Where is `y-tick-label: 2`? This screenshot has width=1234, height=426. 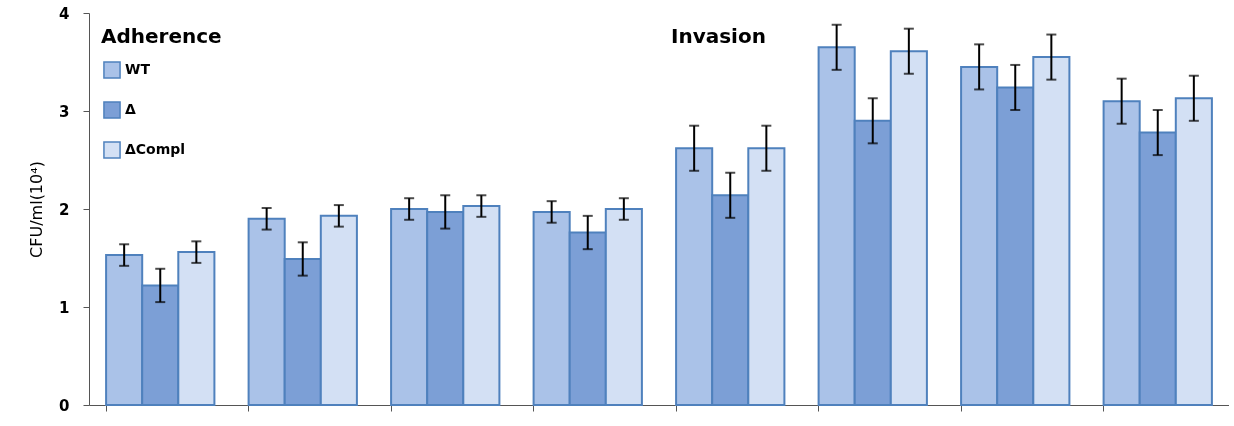
y-tick-label: 2 is located at coordinates (64, 209).